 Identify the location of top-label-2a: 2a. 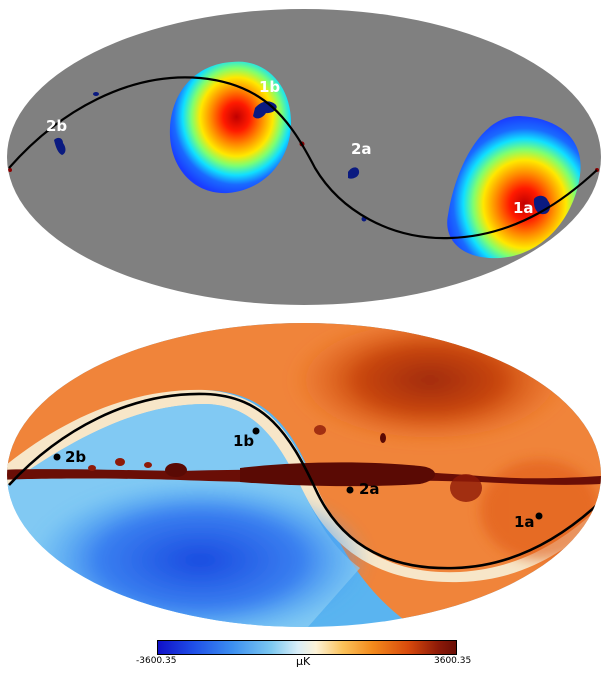
(361, 149).